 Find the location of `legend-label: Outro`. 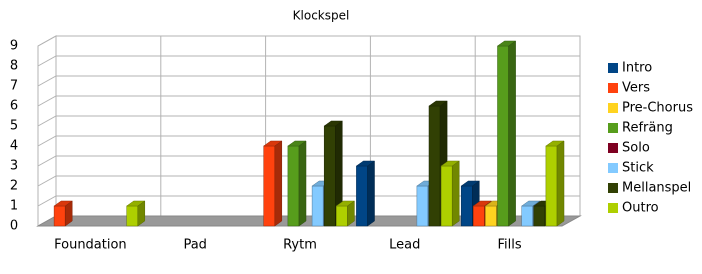

legend-label: Outro is located at coordinates (640, 208).